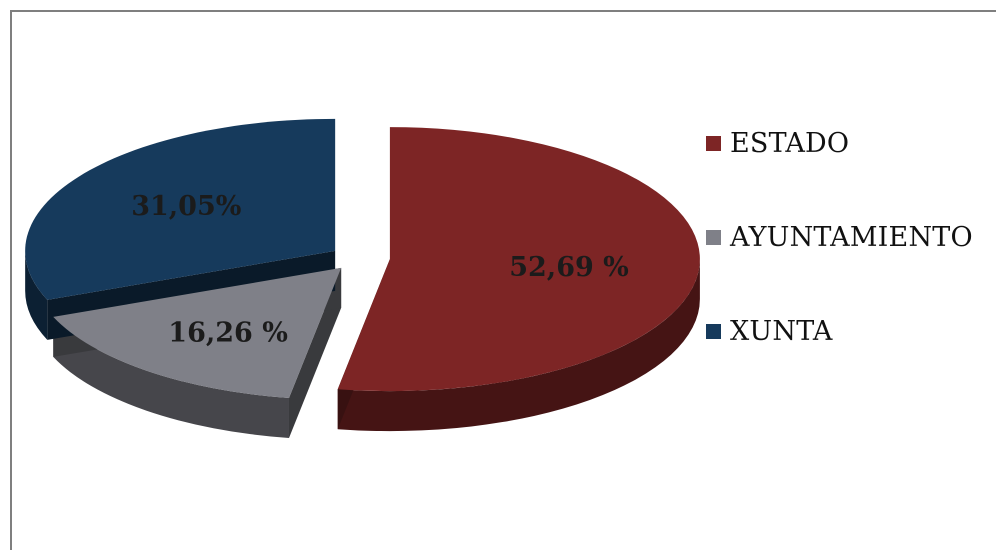 This screenshot has width=998, height=550. What do you see at coordinates (713, 143) in the screenshot?
I see `legend-swatch-estado` at bounding box center [713, 143].